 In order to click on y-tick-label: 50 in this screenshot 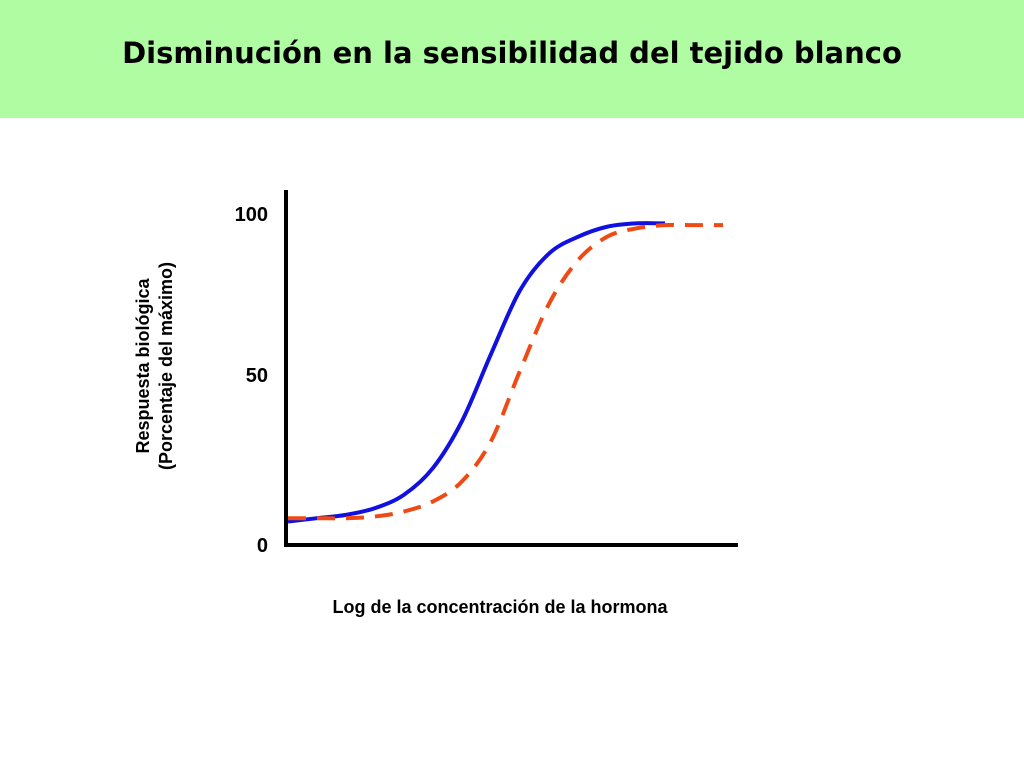, I will do `click(257, 376)`.